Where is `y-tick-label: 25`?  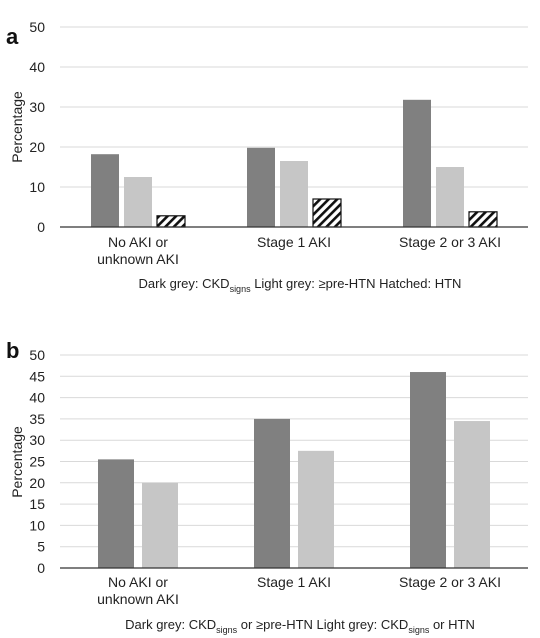
y-tick-label: 25 is located at coordinates (37, 462).